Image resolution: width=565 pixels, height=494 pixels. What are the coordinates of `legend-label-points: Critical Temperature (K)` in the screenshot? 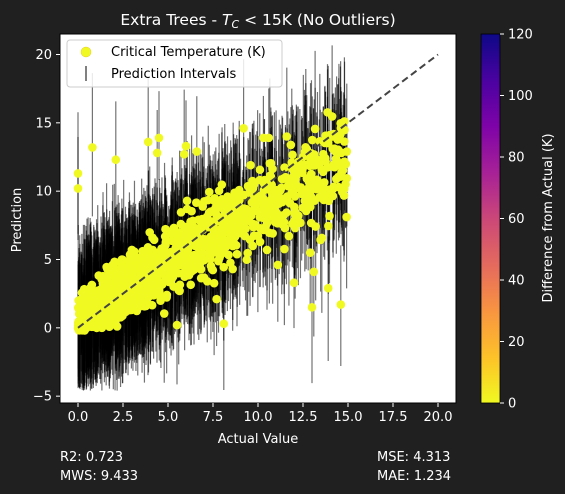 It's located at (188, 52).